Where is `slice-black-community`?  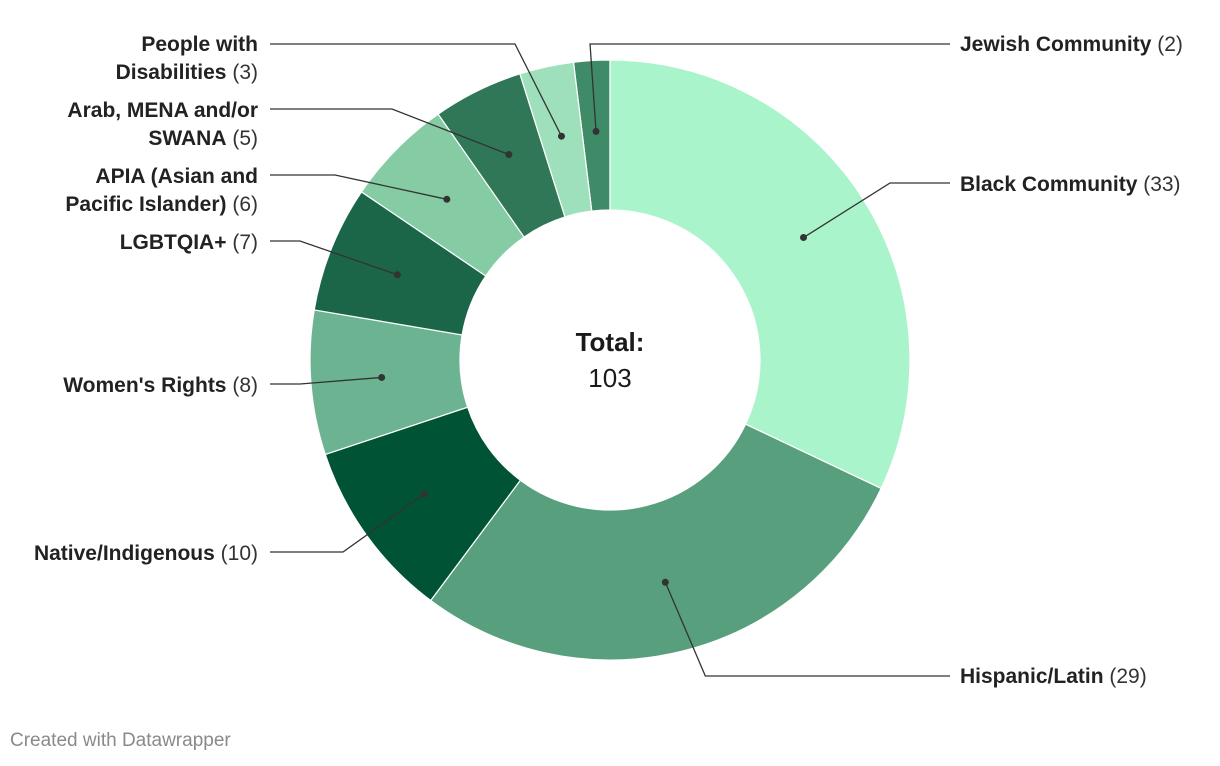 slice-black-community is located at coordinates (760, 274).